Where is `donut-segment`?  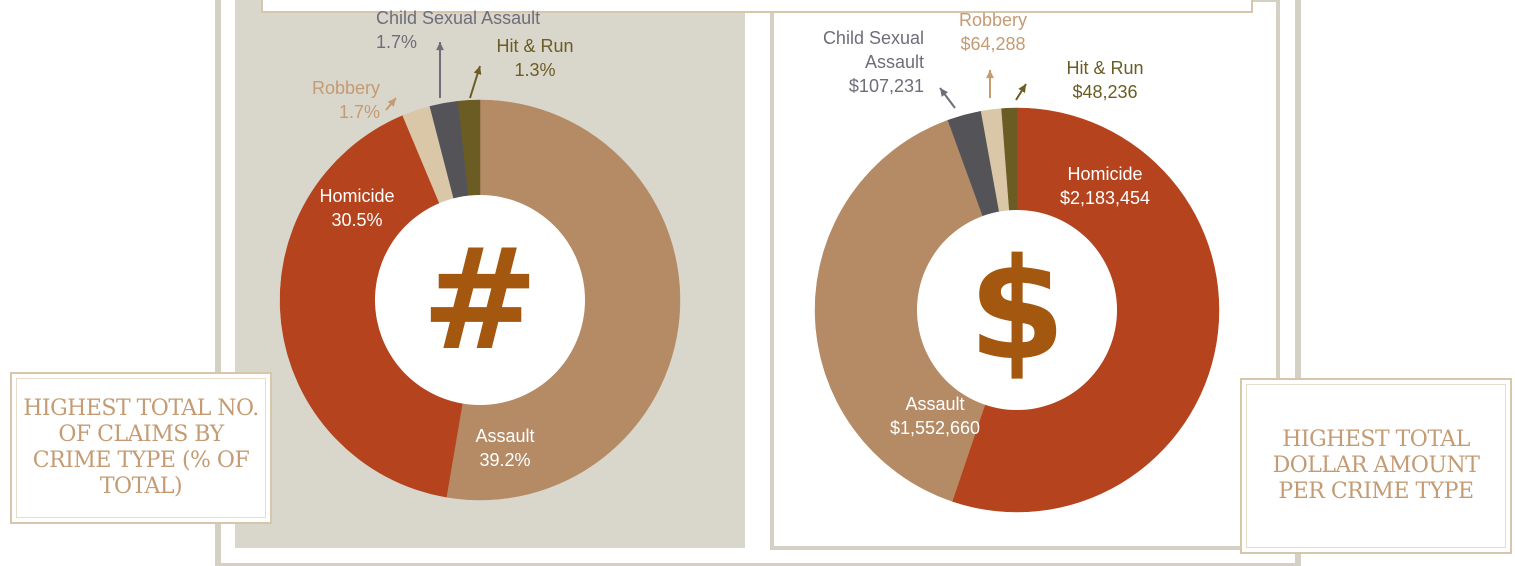 donut-segment is located at coordinates (1085, 310).